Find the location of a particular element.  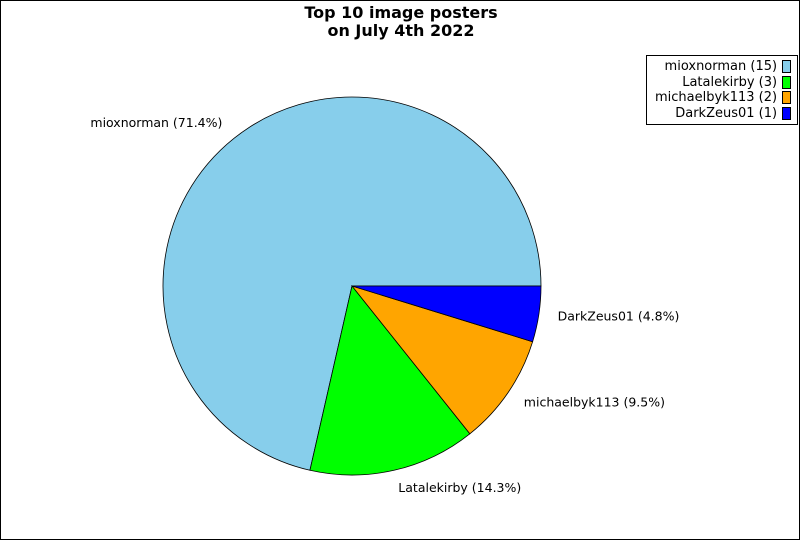

legend-entry-mioxnorman: mioxnorman (15) is located at coordinates (723, 67).